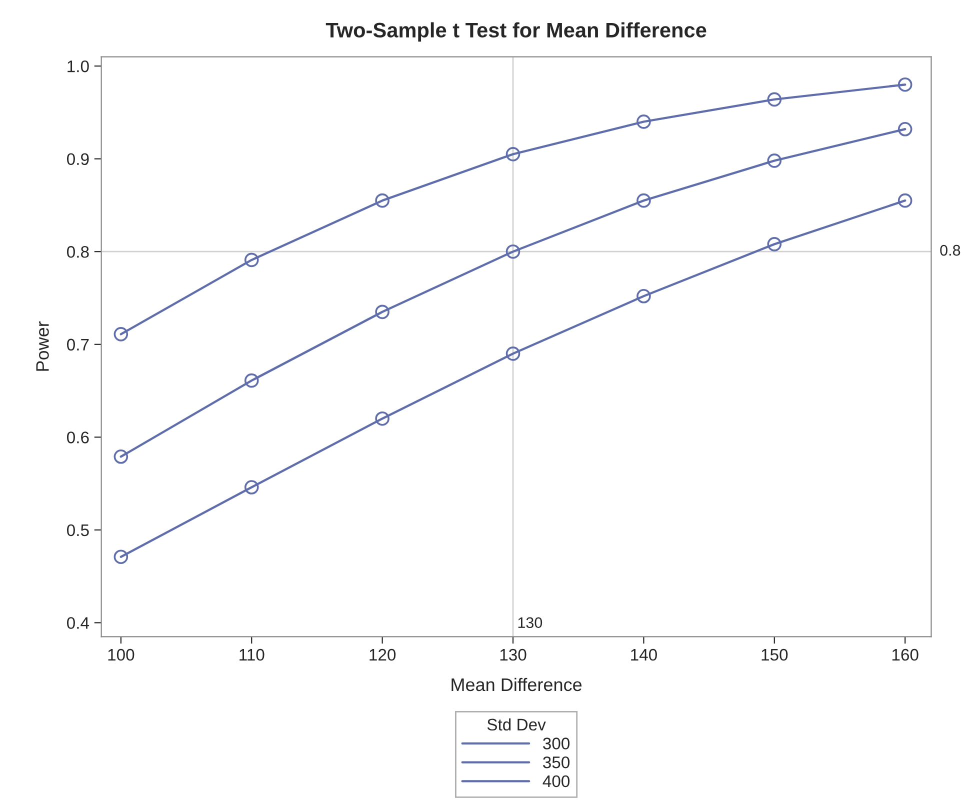 The image size is (965, 811). Describe the element at coordinates (78, 530) in the screenshot. I see `y-tick-label: 0.5` at that location.